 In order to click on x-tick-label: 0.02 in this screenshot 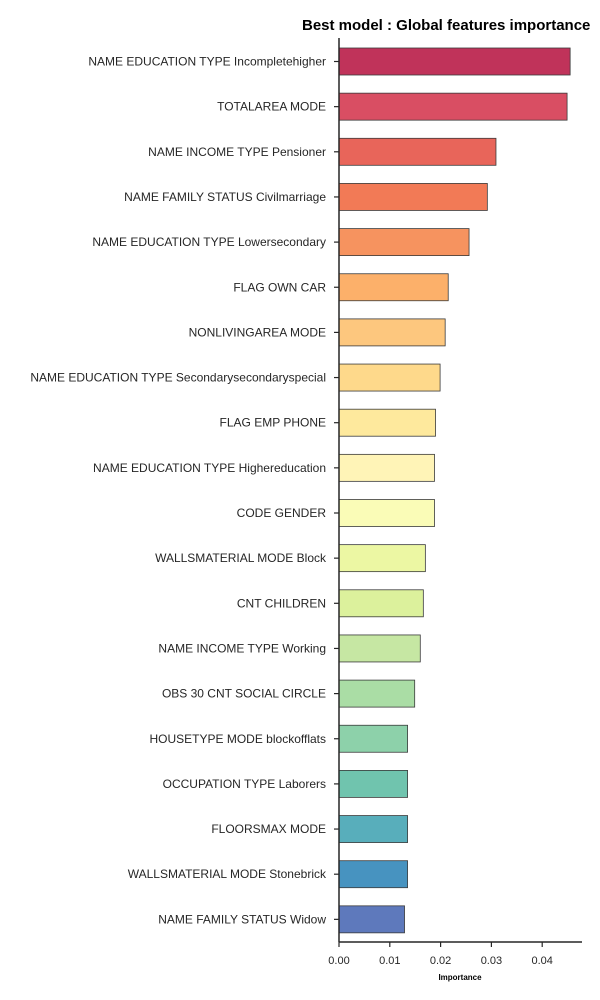, I will do `click(440, 961)`.